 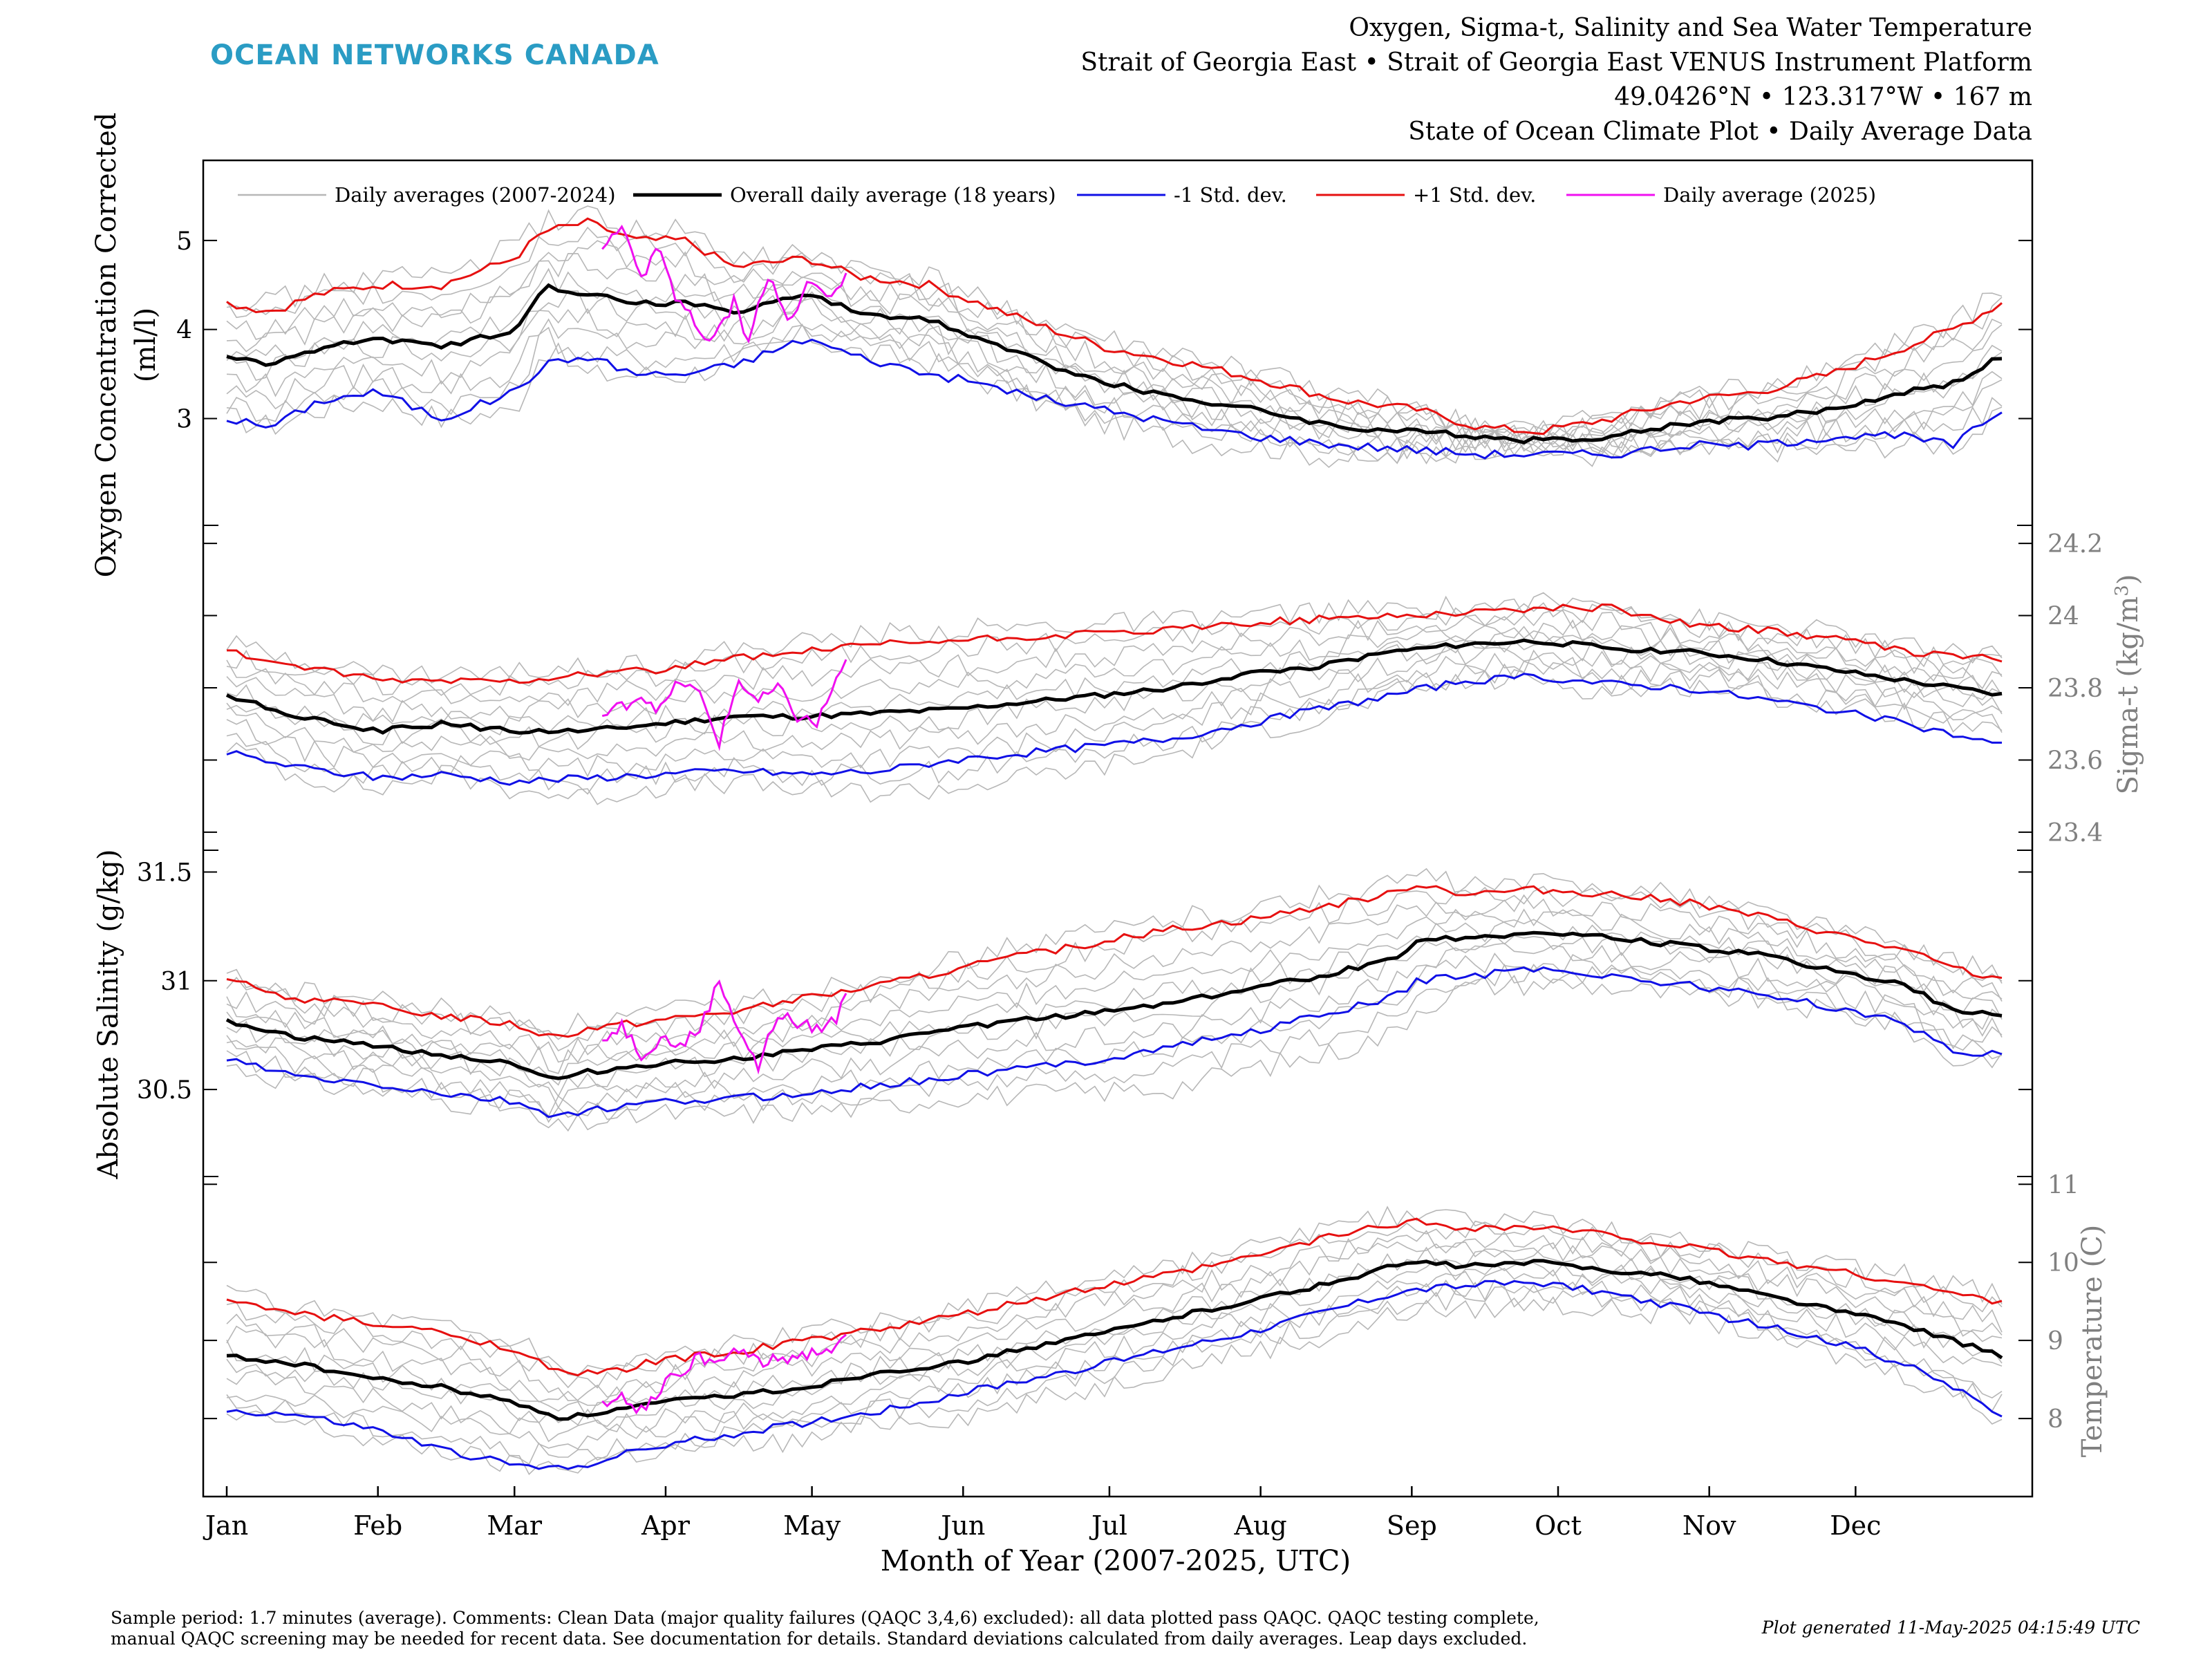 I want to click on sigma-t-plus-sd-line, so click(x=1114, y=643).